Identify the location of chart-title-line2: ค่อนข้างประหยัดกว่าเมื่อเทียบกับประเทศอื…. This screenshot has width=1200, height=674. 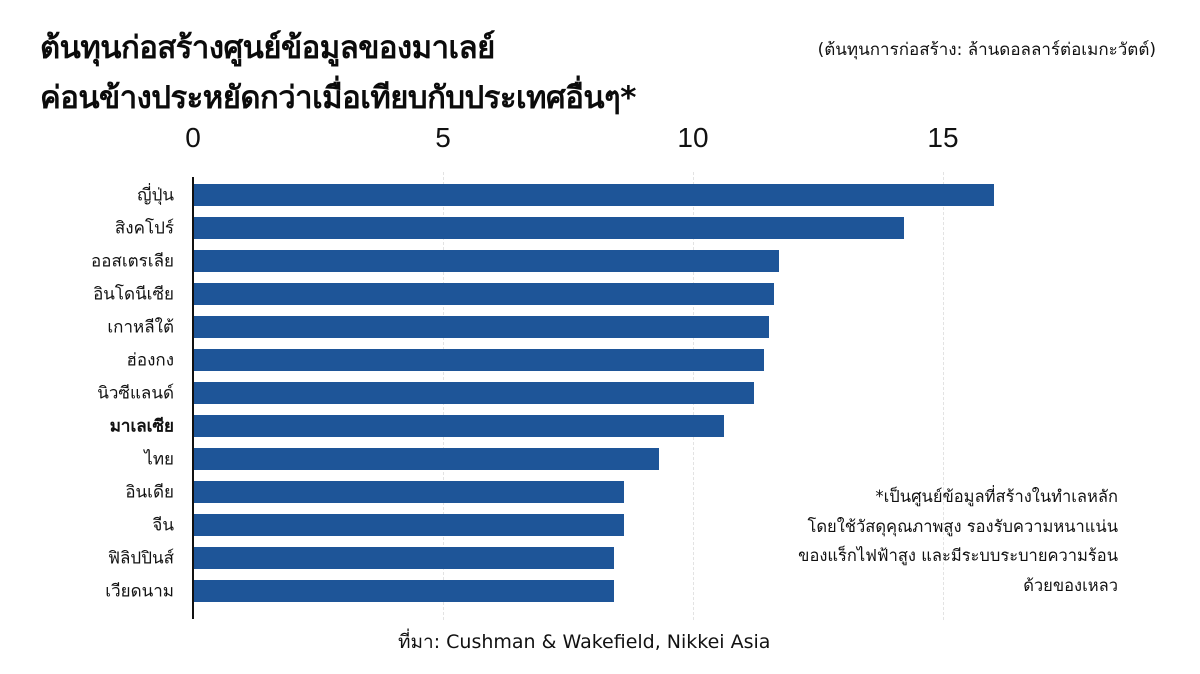
(338, 98).